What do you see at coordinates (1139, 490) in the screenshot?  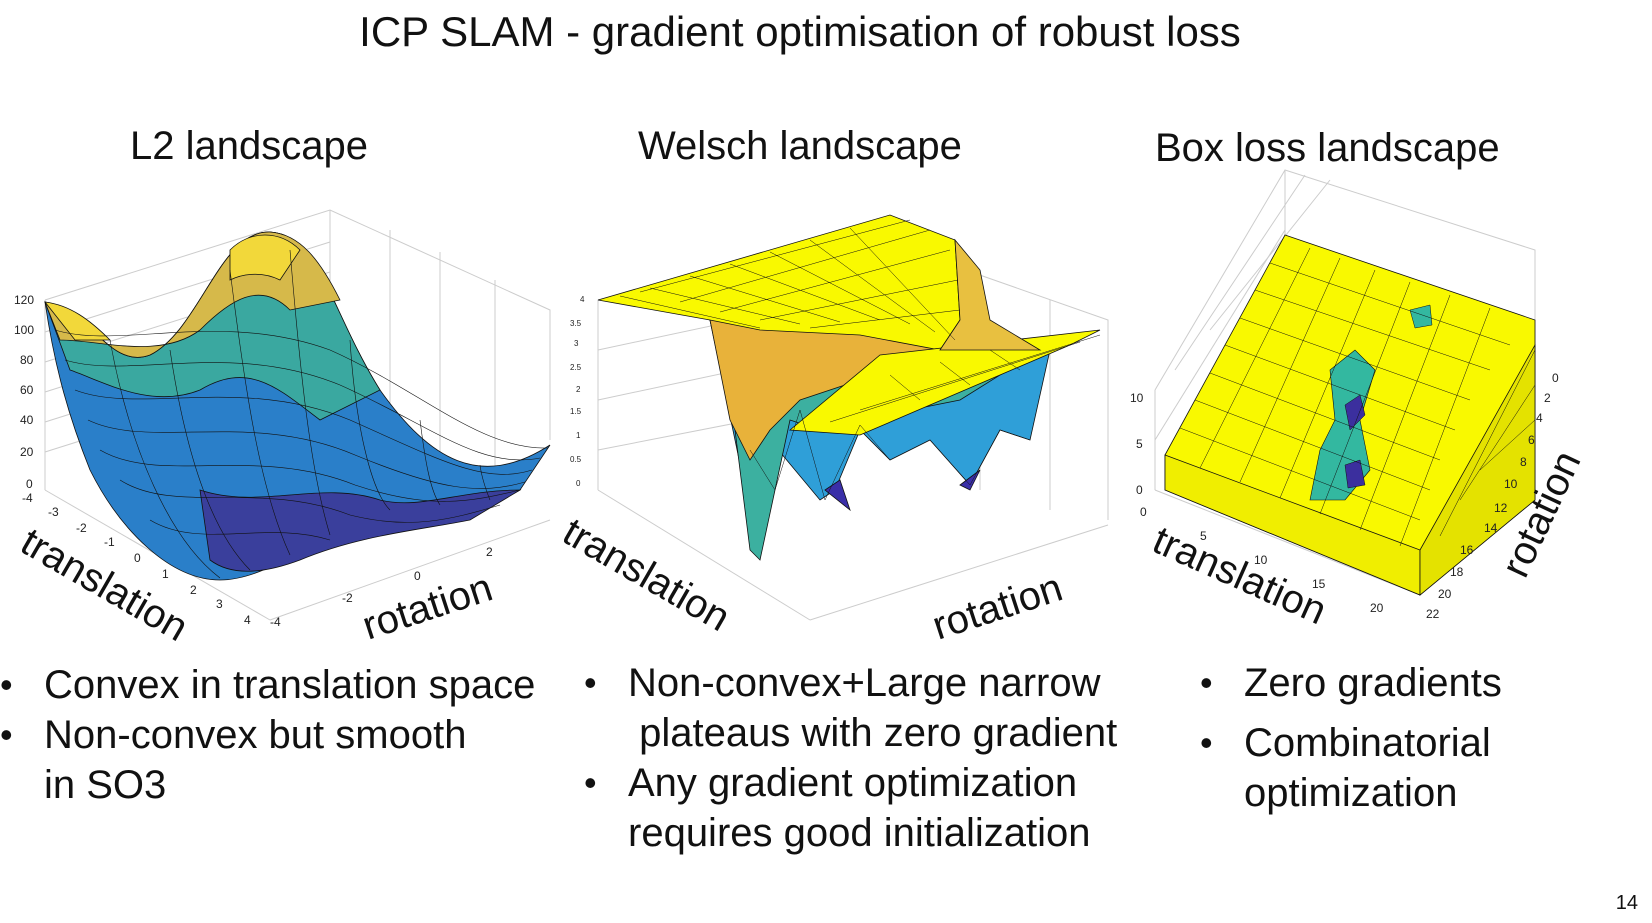 I see `box-z-tick: 0` at bounding box center [1139, 490].